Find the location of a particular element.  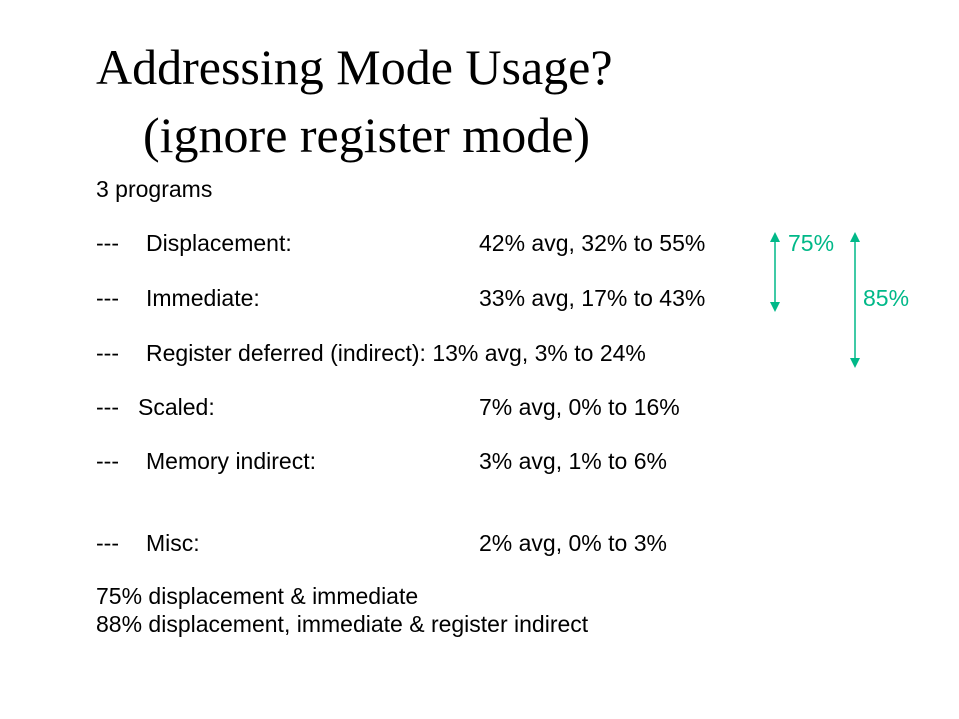

row-value-displacement: 42% avg, 32% to 55% is located at coordinates (592, 243).